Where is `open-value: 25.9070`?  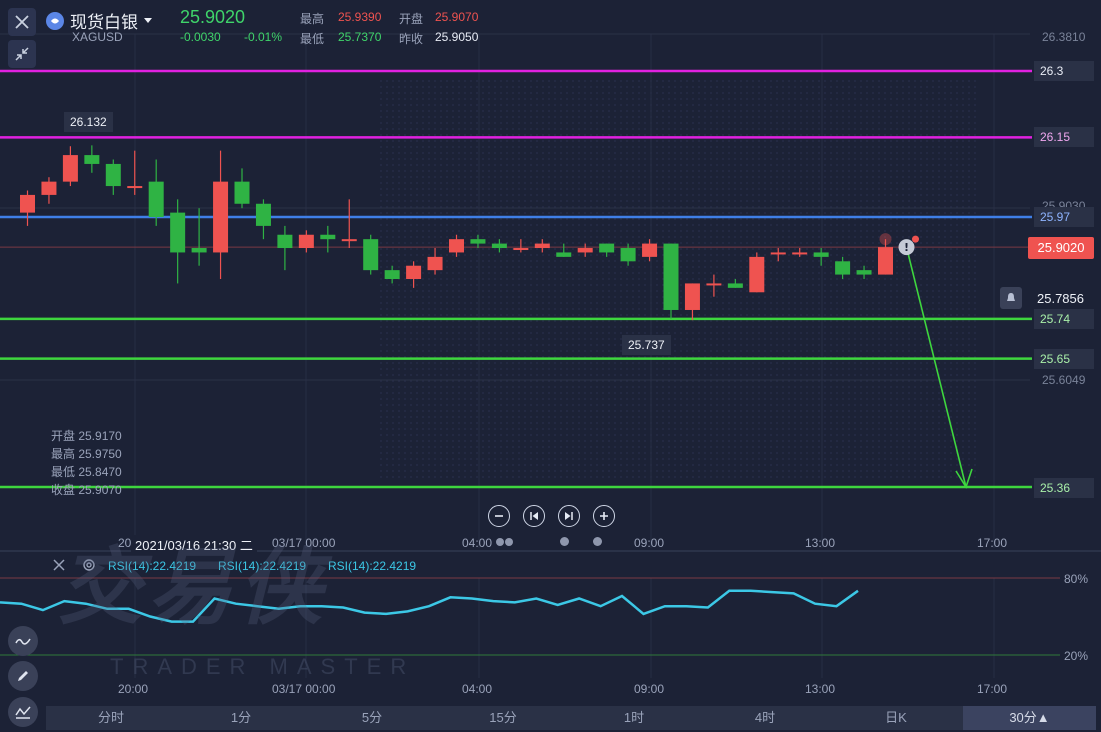
open-value: 25.9070 is located at coordinates (457, 17).